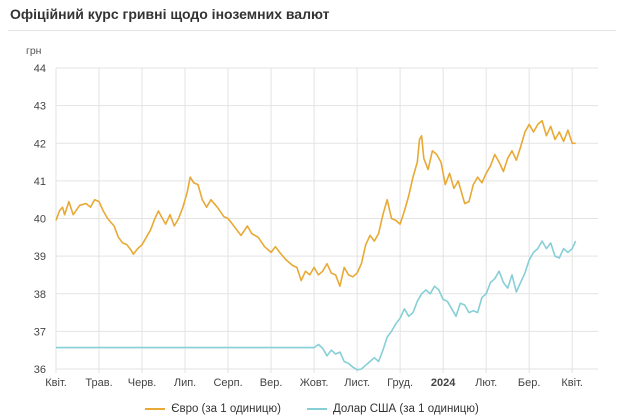 Image resolution: width=624 pixels, height=418 pixels. What do you see at coordinates (40, 69) in the screenshot?
I see `y-tick-label: 44` at bounding box center [40, 69].